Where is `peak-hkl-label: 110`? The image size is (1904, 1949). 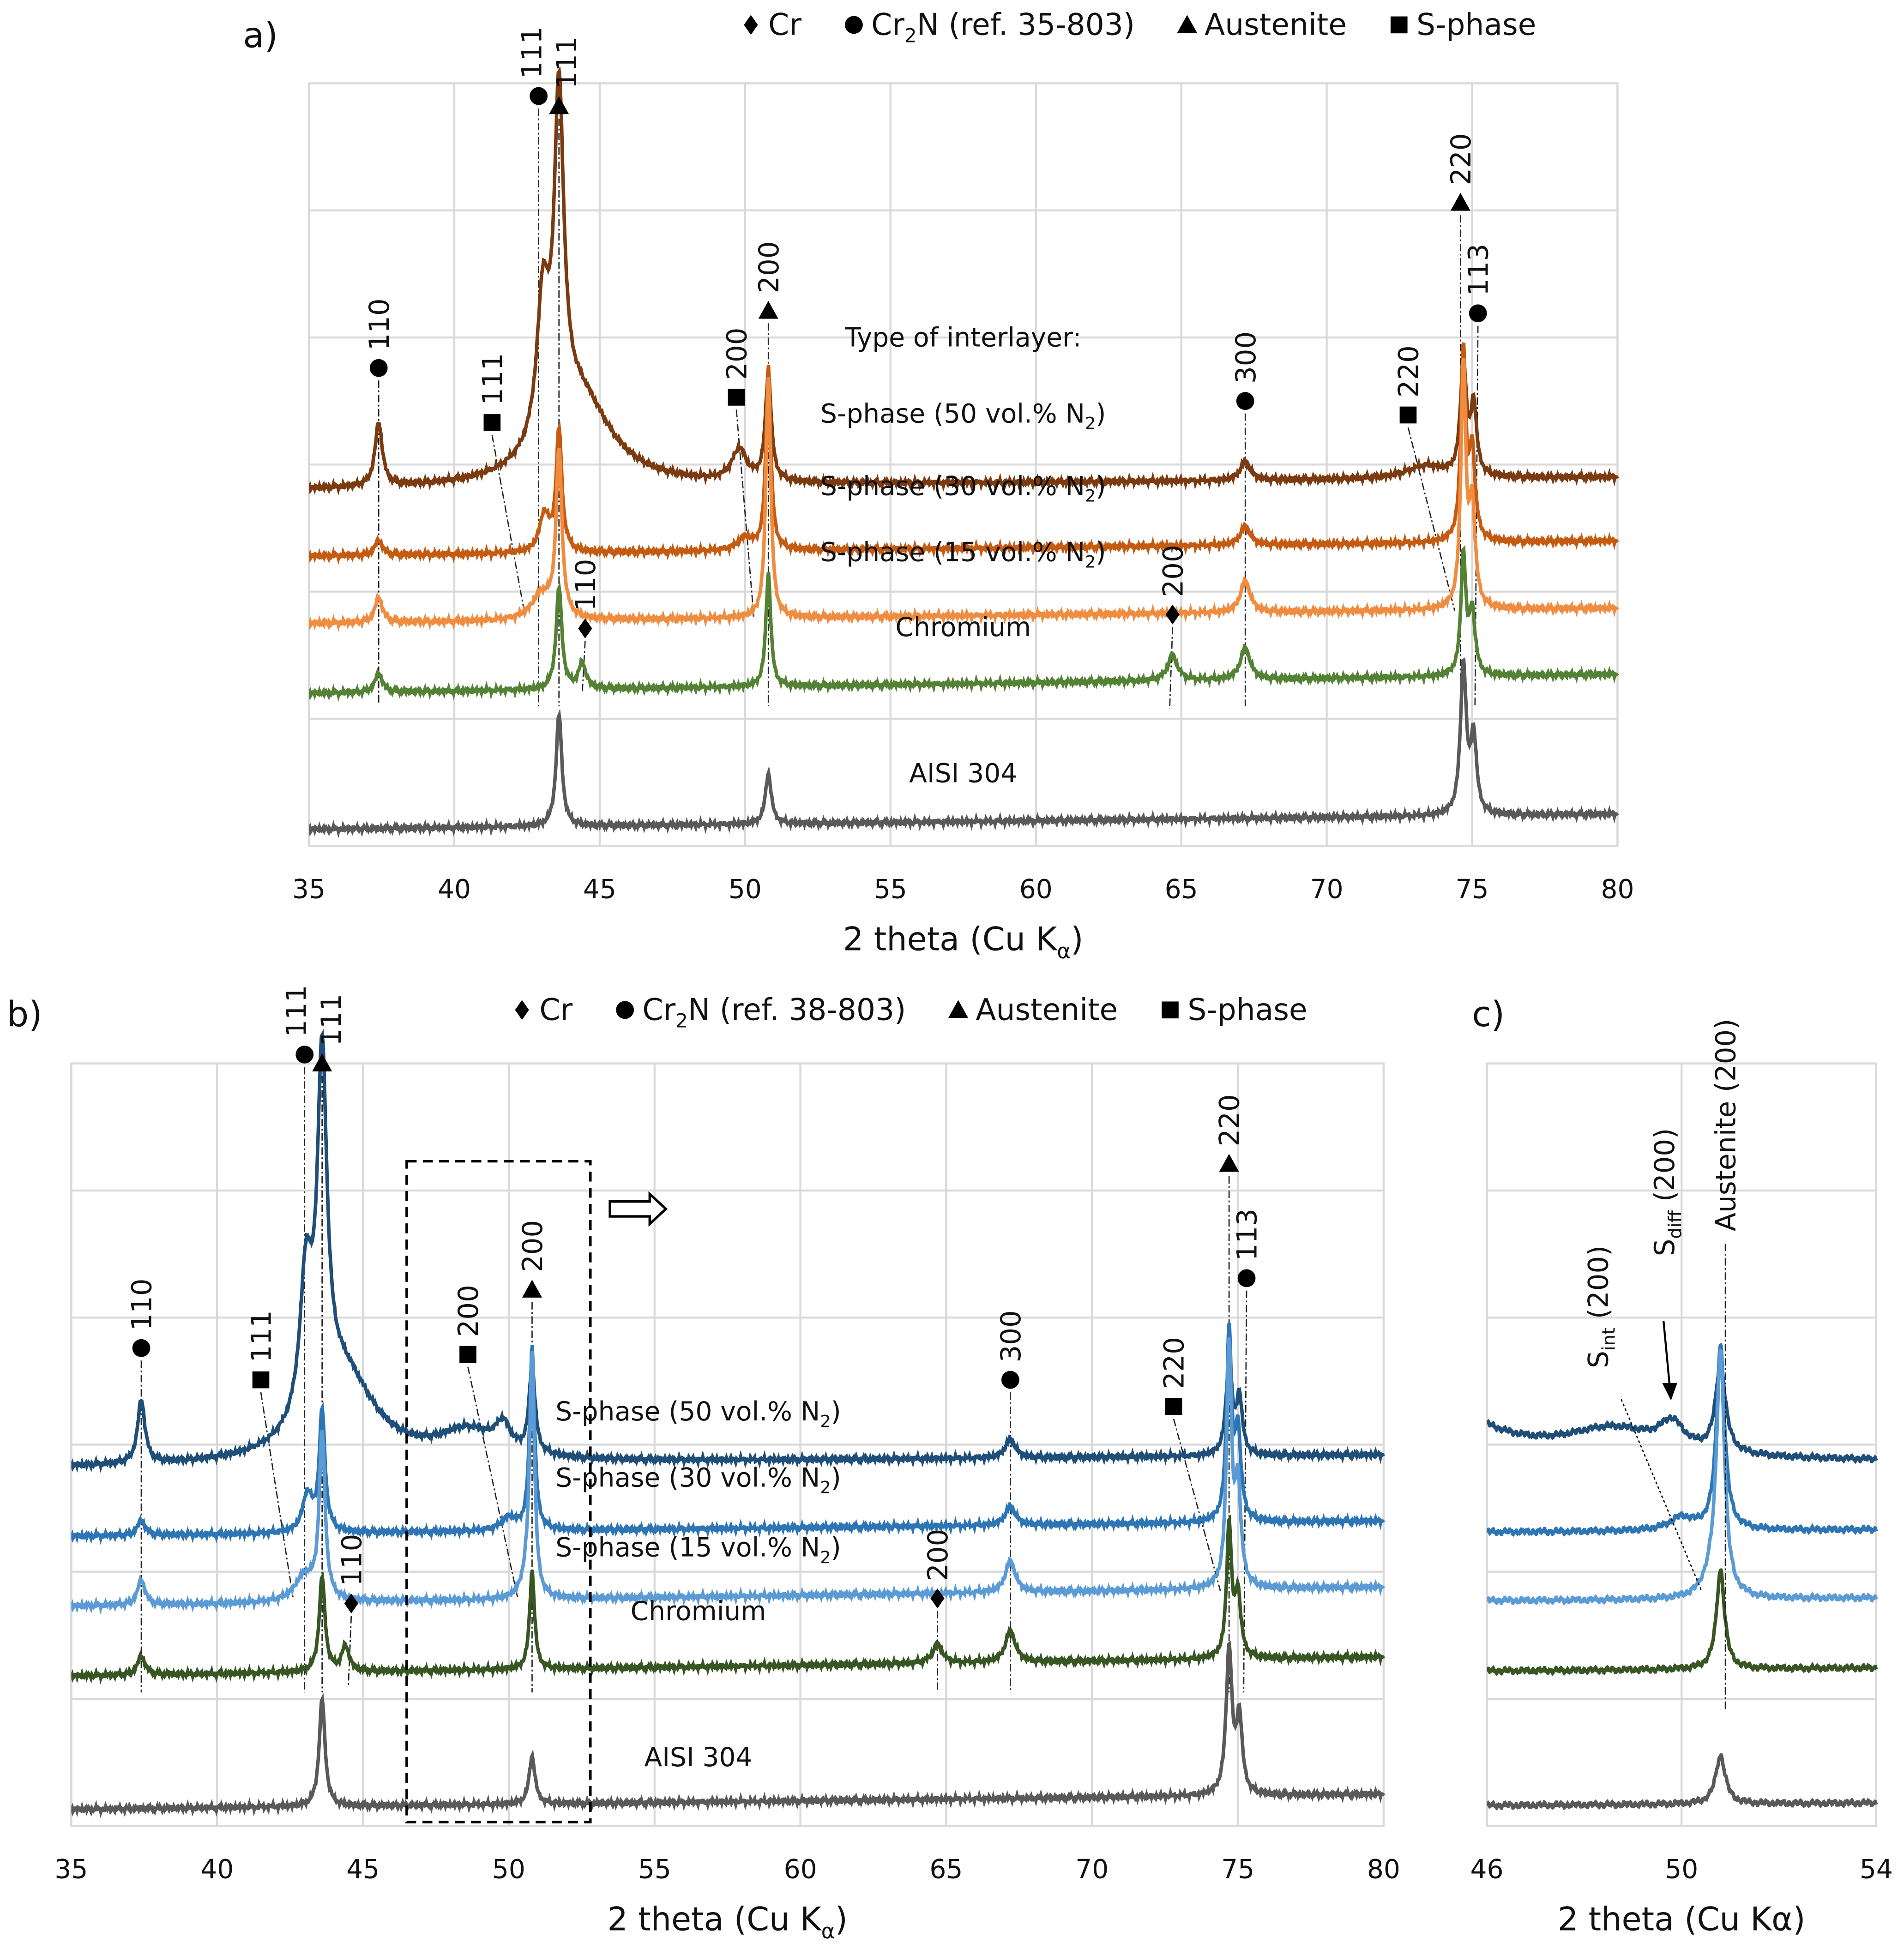 peak-hkl-label: 110 is located at coordinates (142, 1304).